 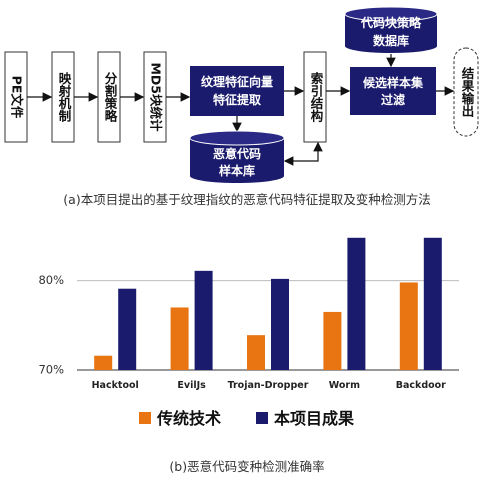 I want to click on arrow-index-db, so click(x=303, y=153).